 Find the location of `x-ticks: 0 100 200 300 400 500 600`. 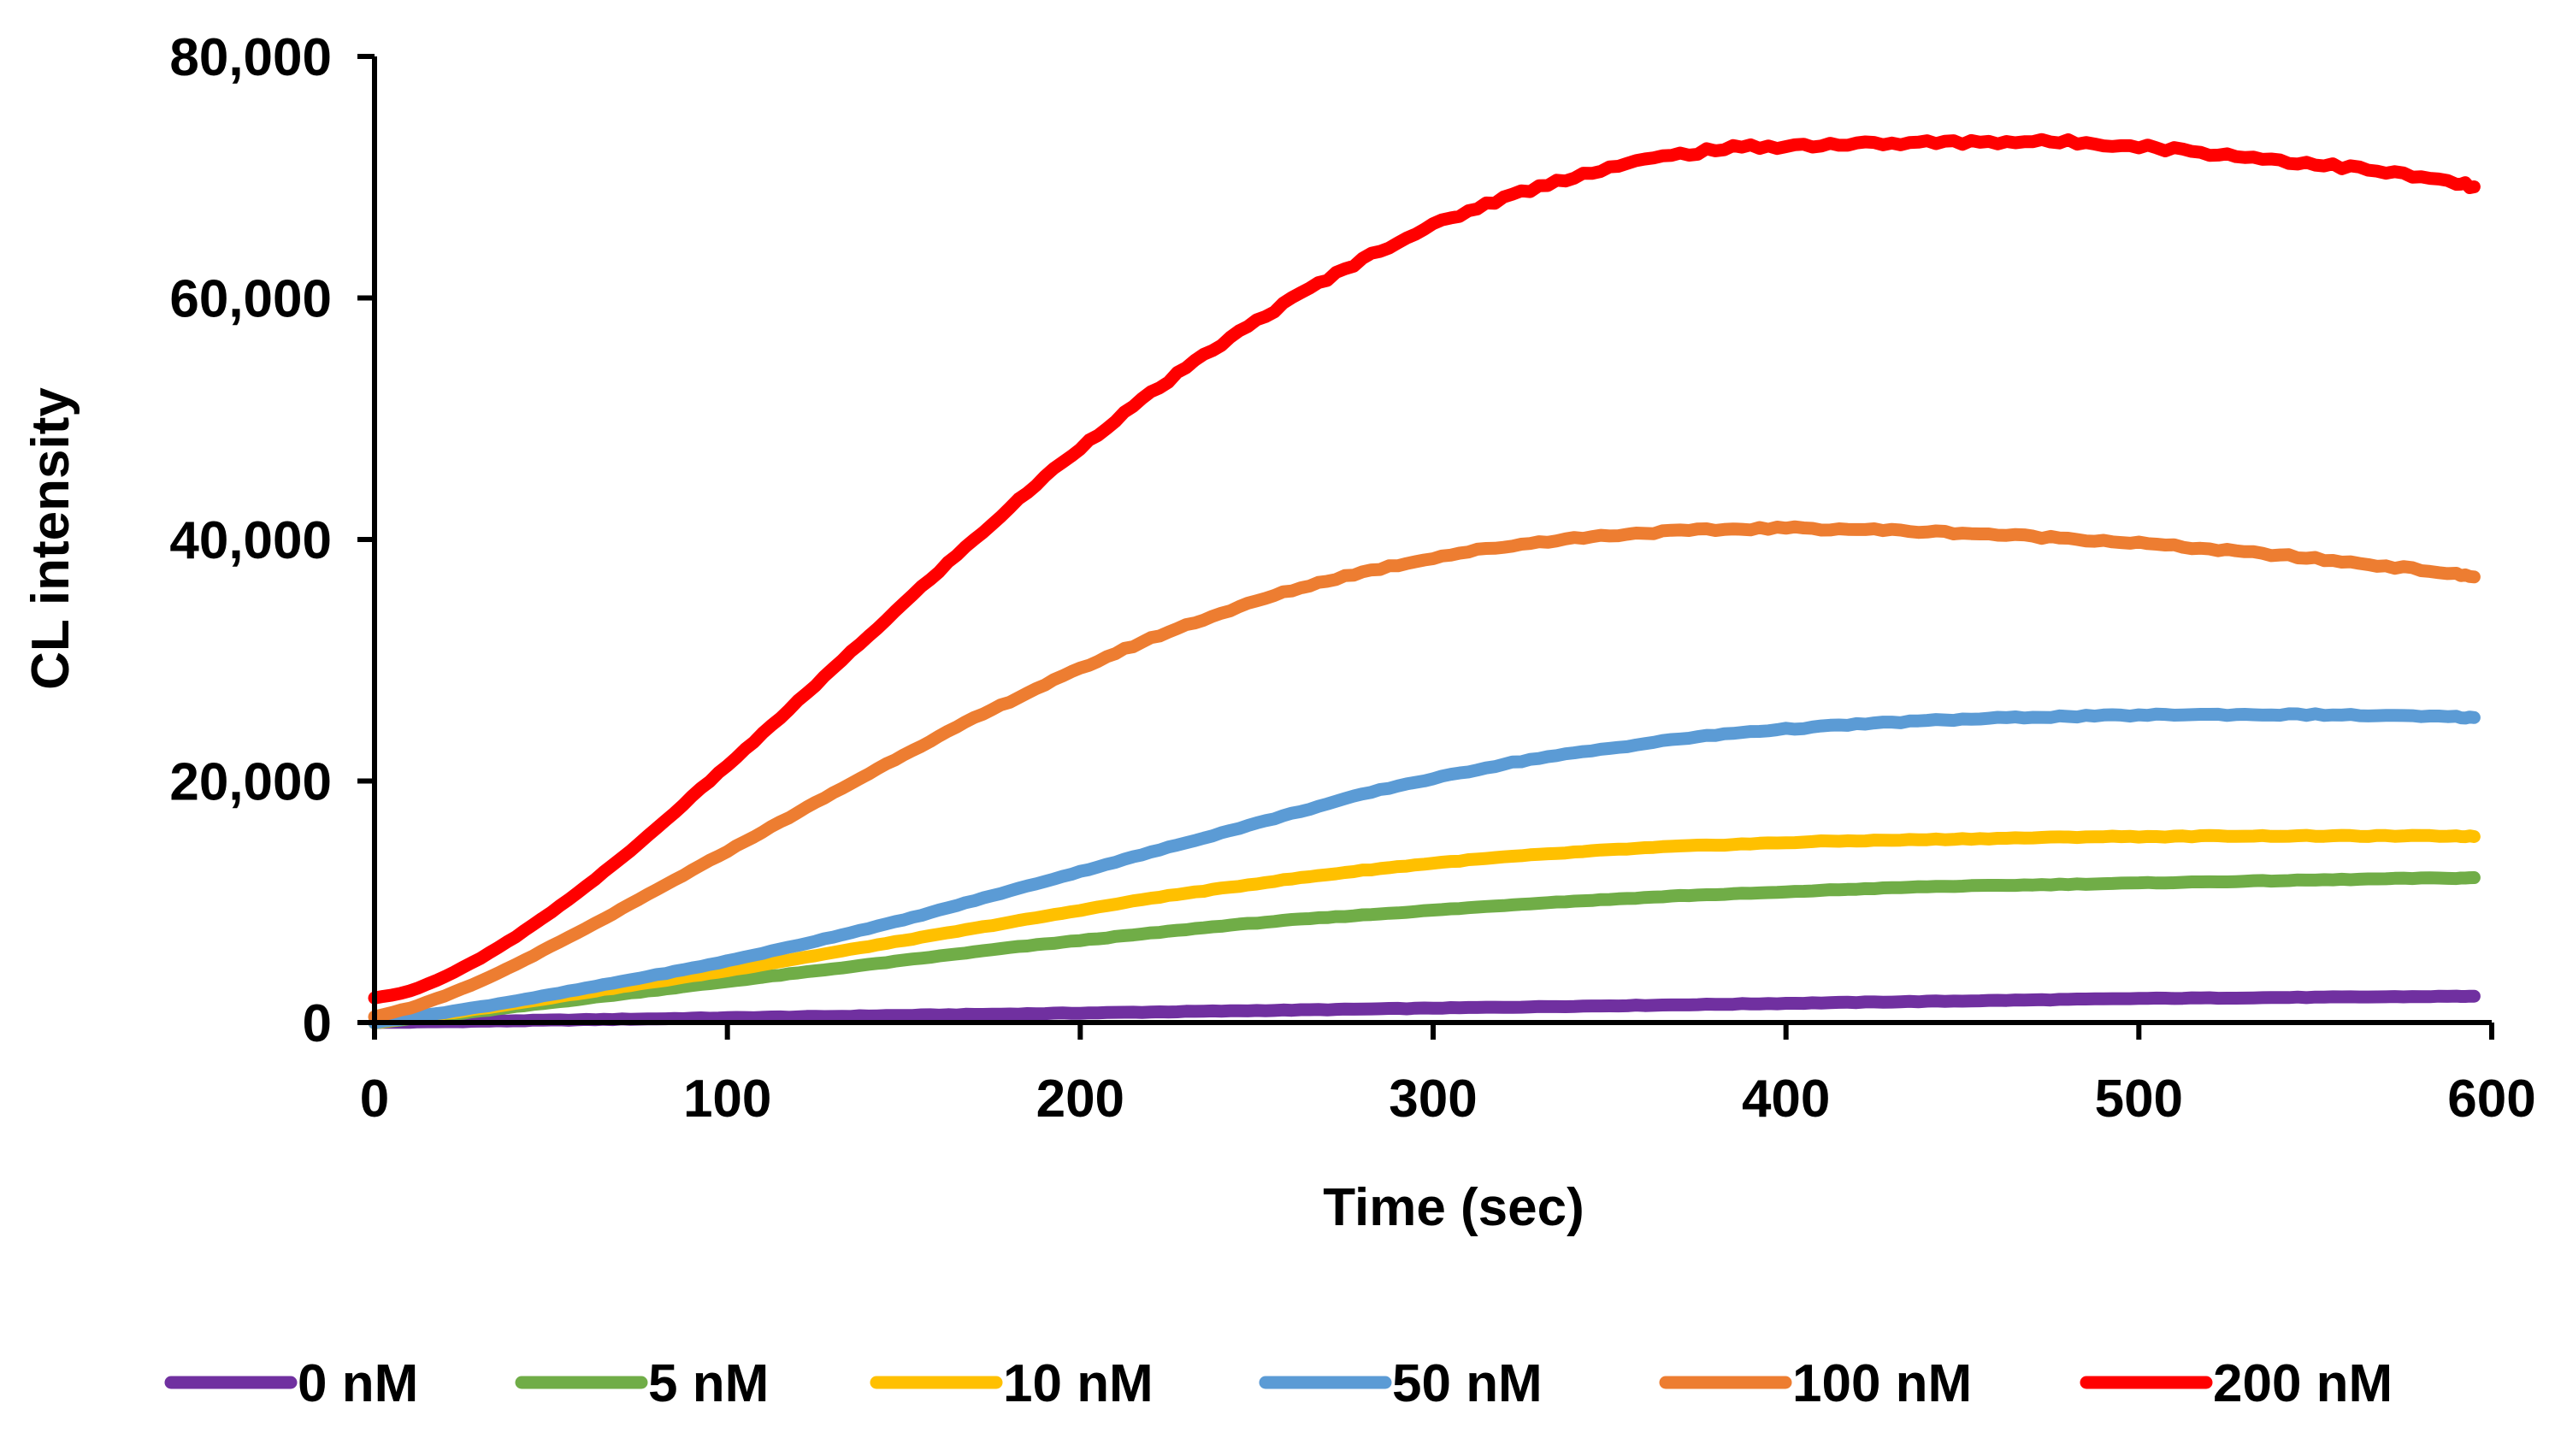

x-ticks: 0 100 200 300 400 500 600 is located at coordinates (1448, 1076).